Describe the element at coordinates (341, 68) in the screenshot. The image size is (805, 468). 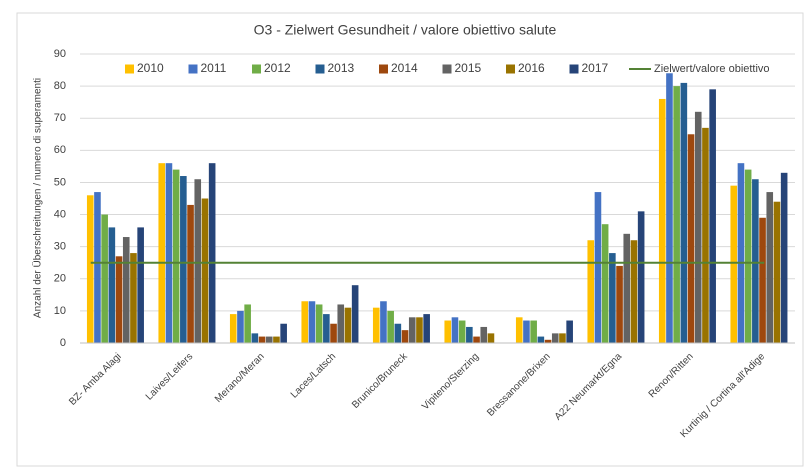
I see `legend-label: 2013` at that location.